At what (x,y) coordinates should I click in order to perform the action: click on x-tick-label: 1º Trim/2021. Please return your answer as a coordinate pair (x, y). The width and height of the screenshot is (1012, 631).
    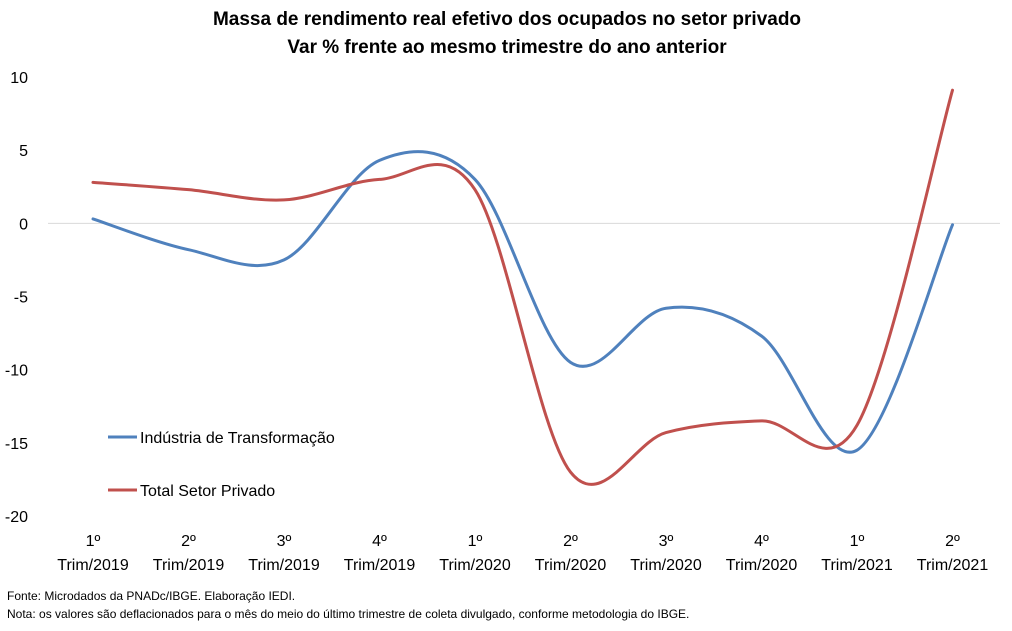
    Looking at the image, I should click on (857, 553).